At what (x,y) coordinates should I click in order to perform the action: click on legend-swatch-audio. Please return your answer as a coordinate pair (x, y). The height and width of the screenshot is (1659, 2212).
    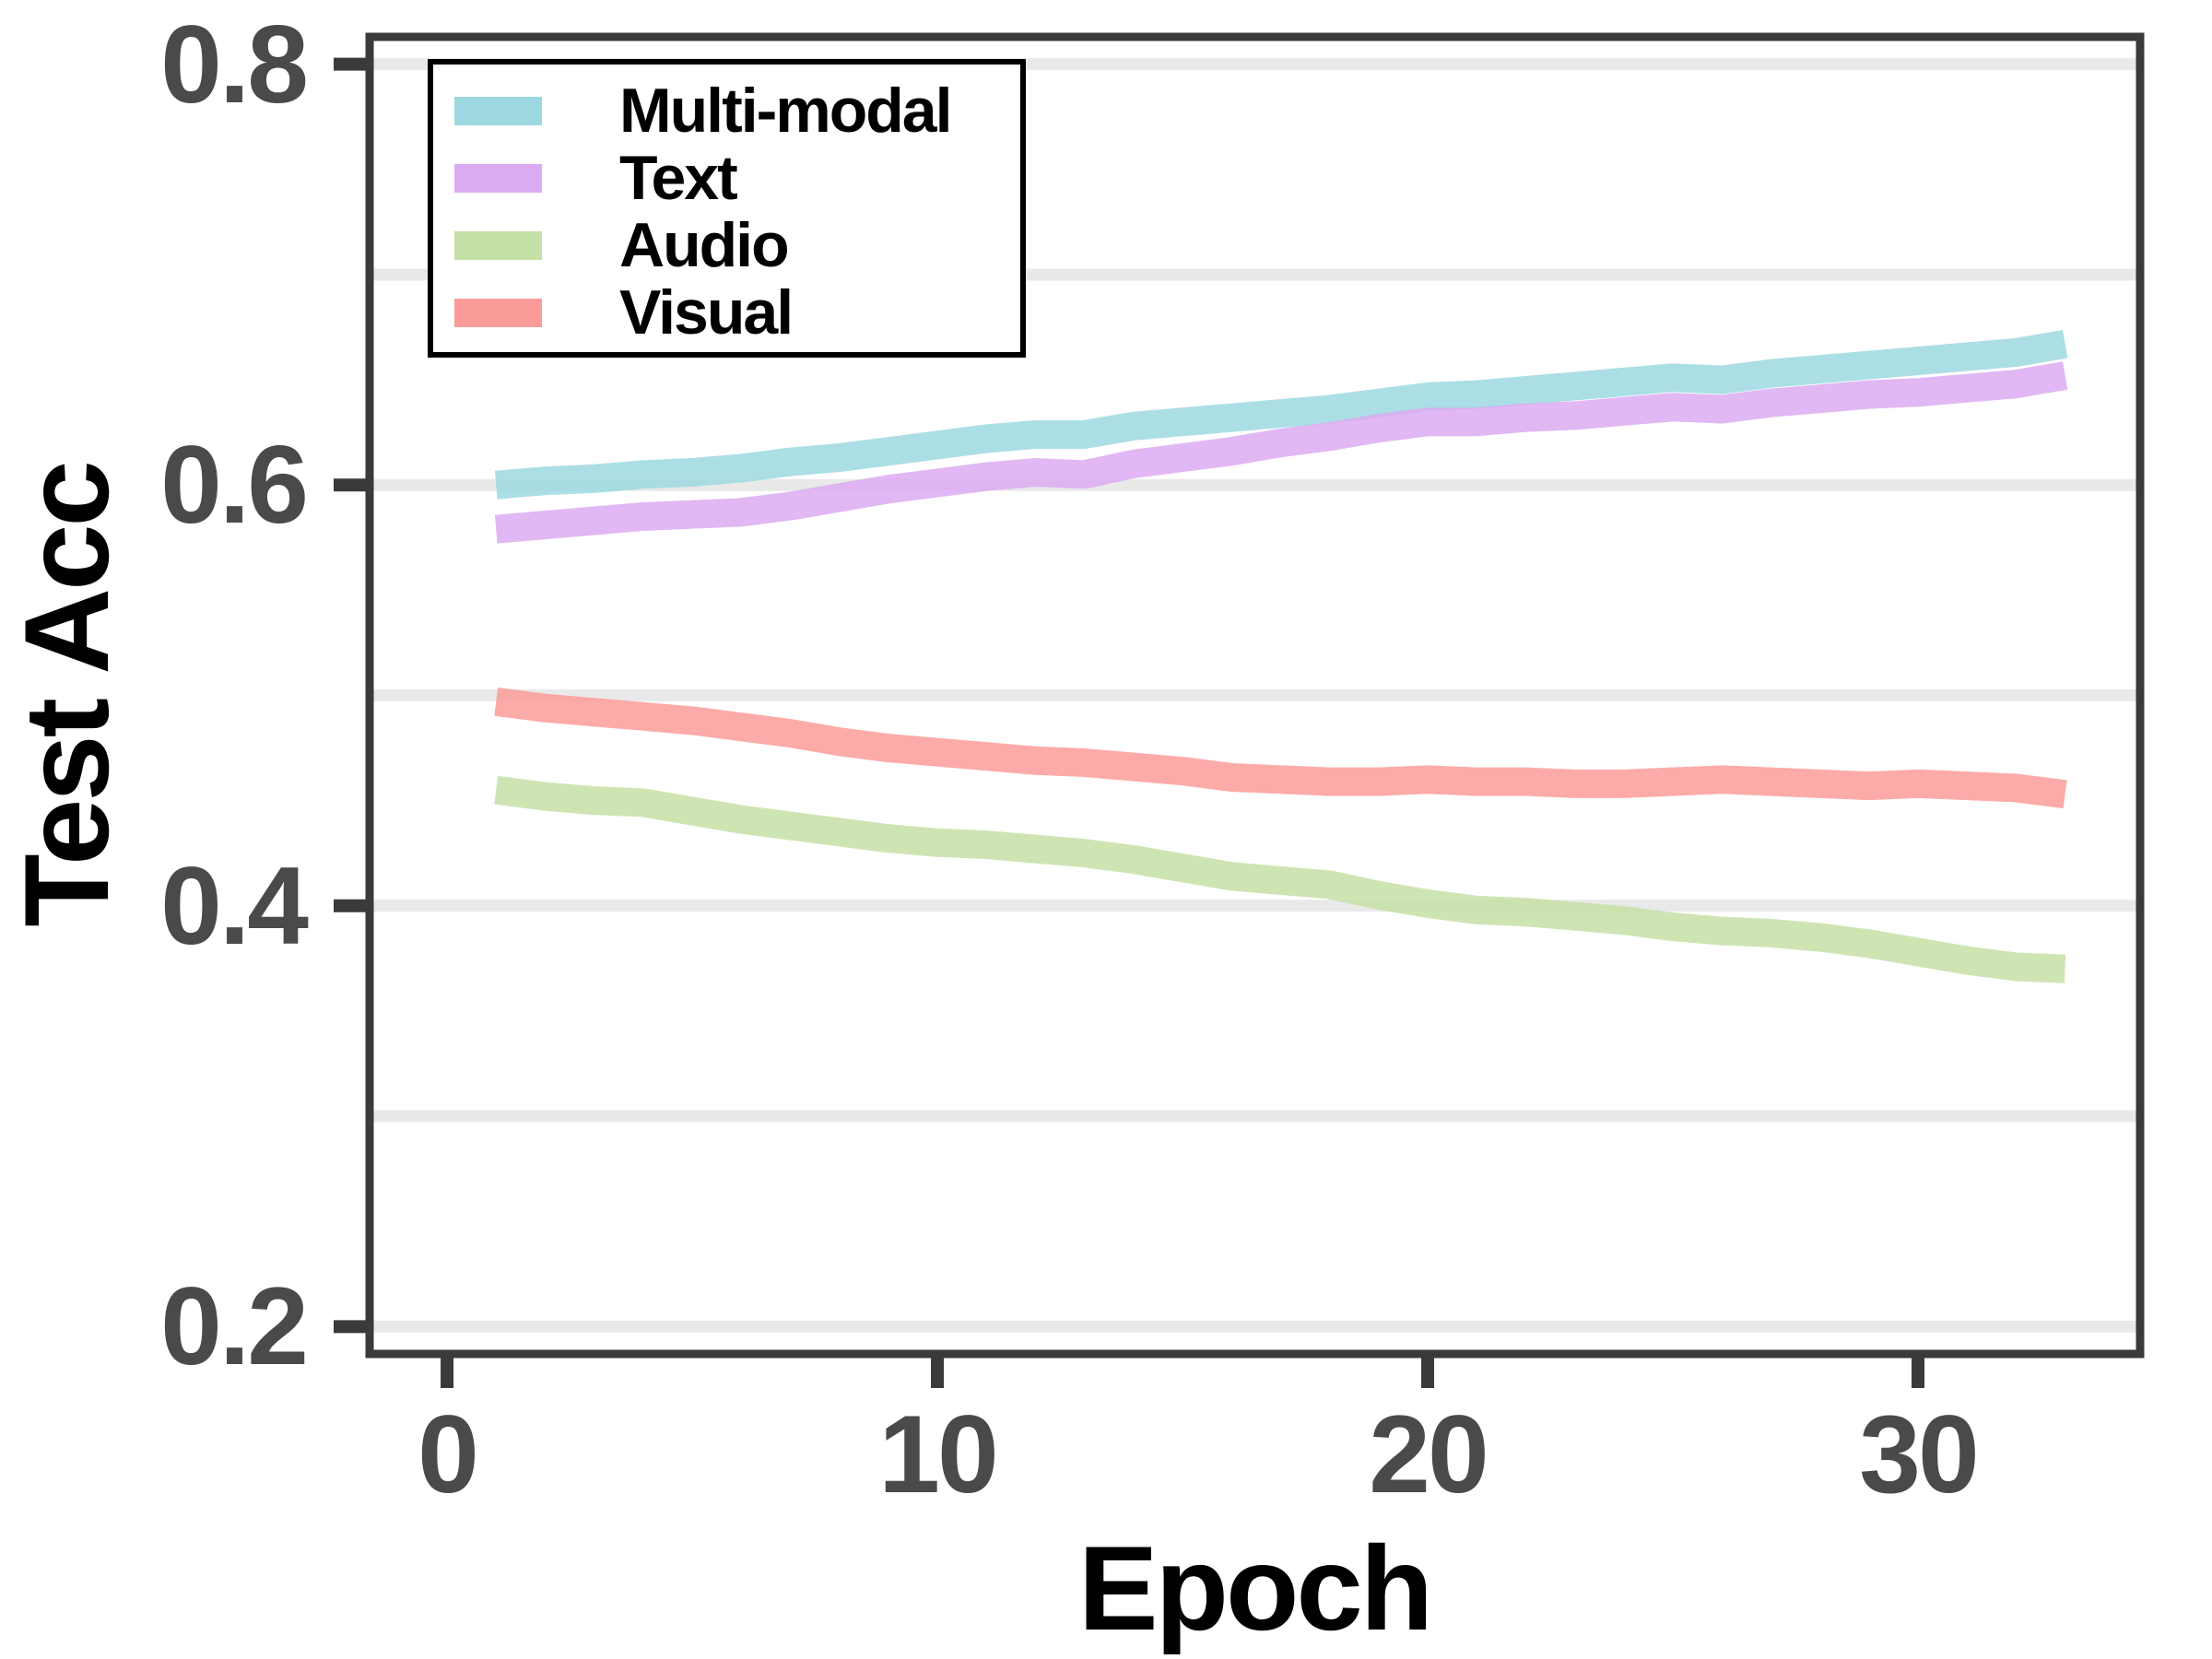
    Looking at the image, I should click on (498, 245).